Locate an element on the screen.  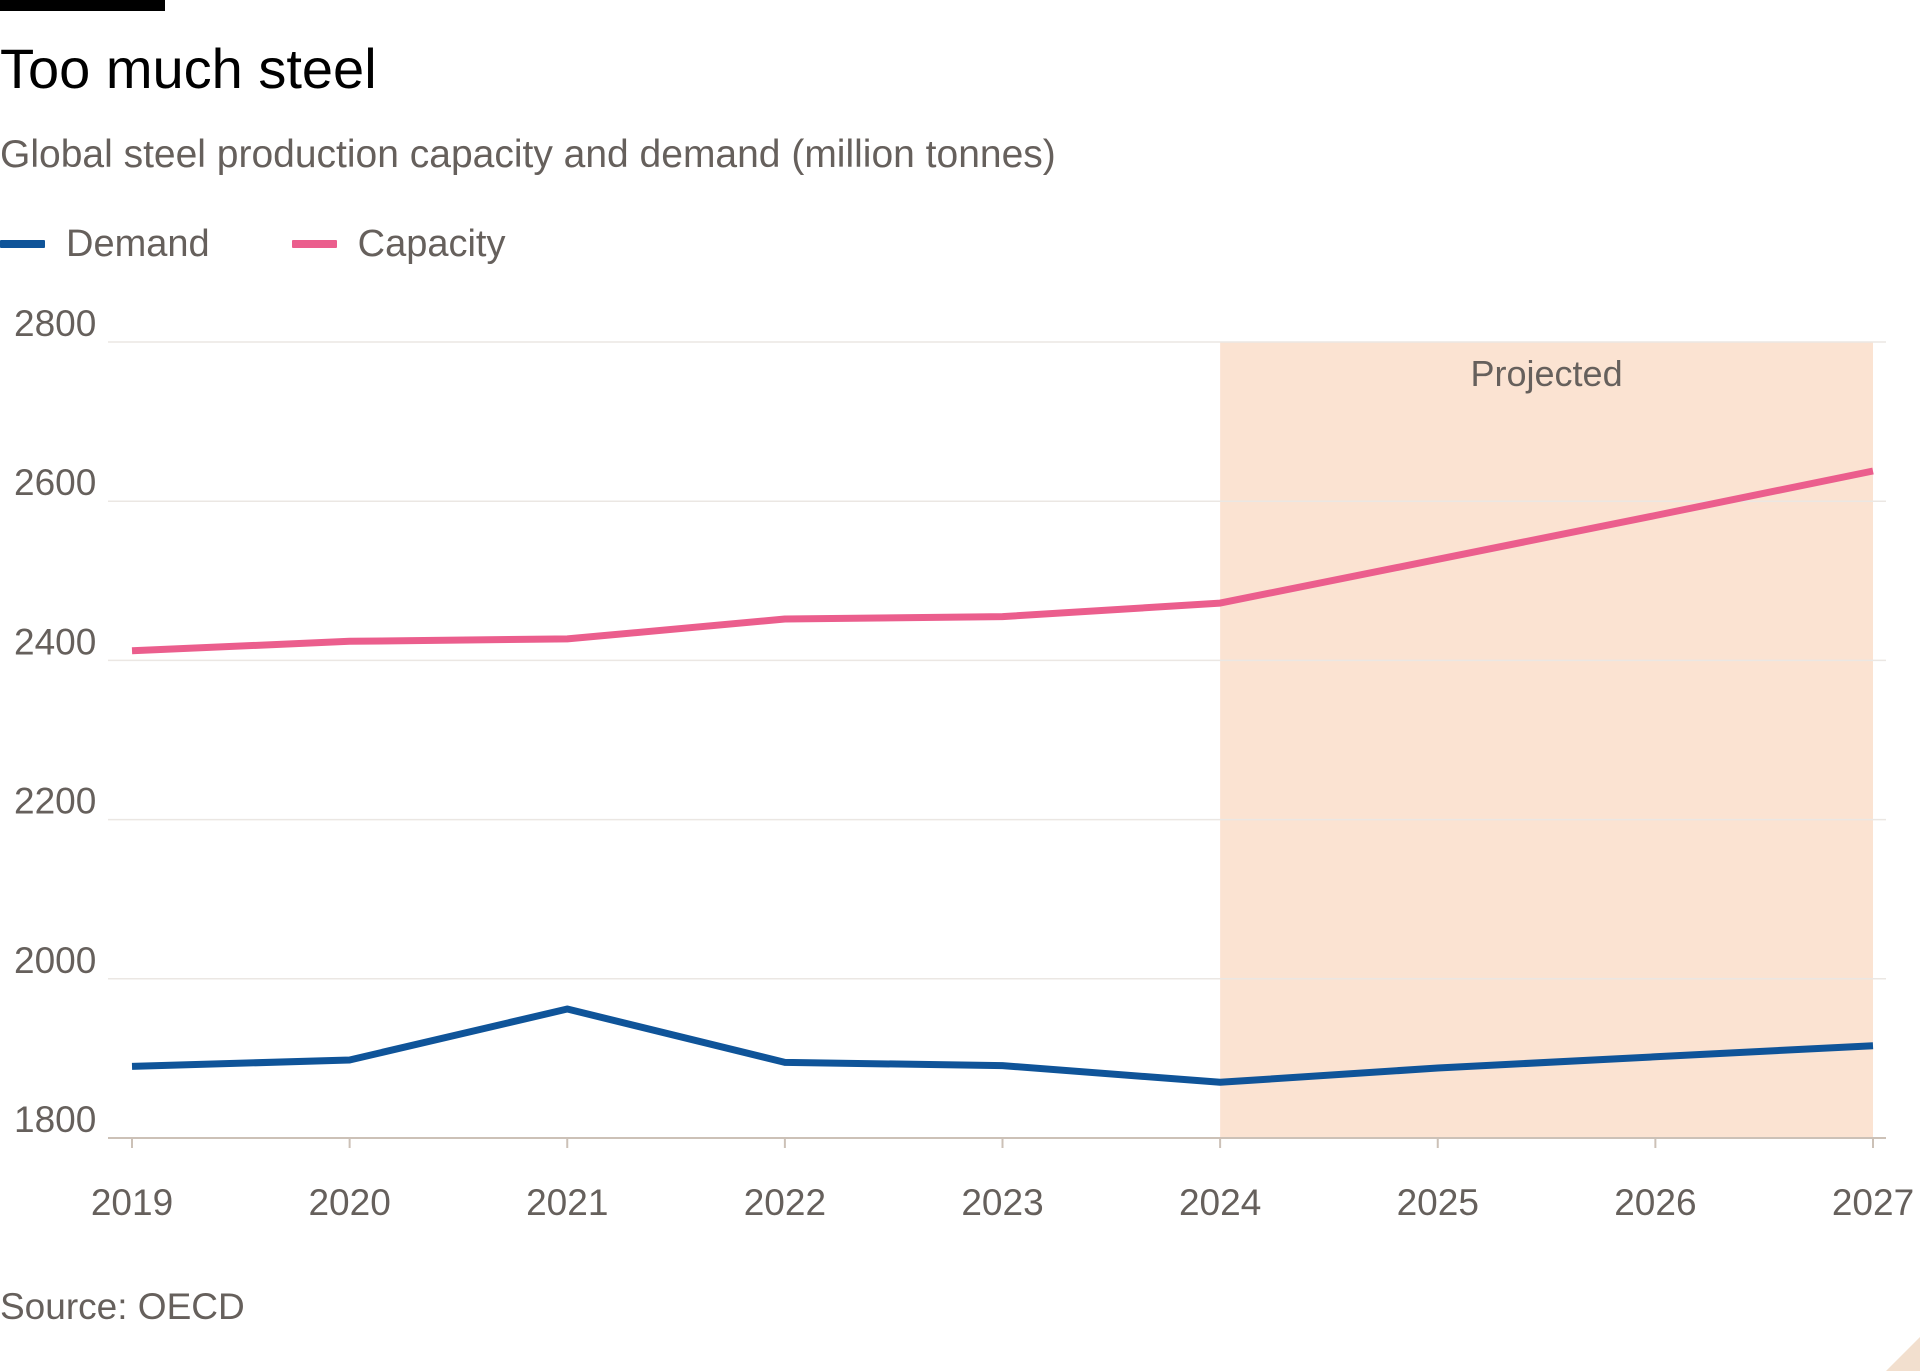
brand-bar is located at coordinates (82, 5).